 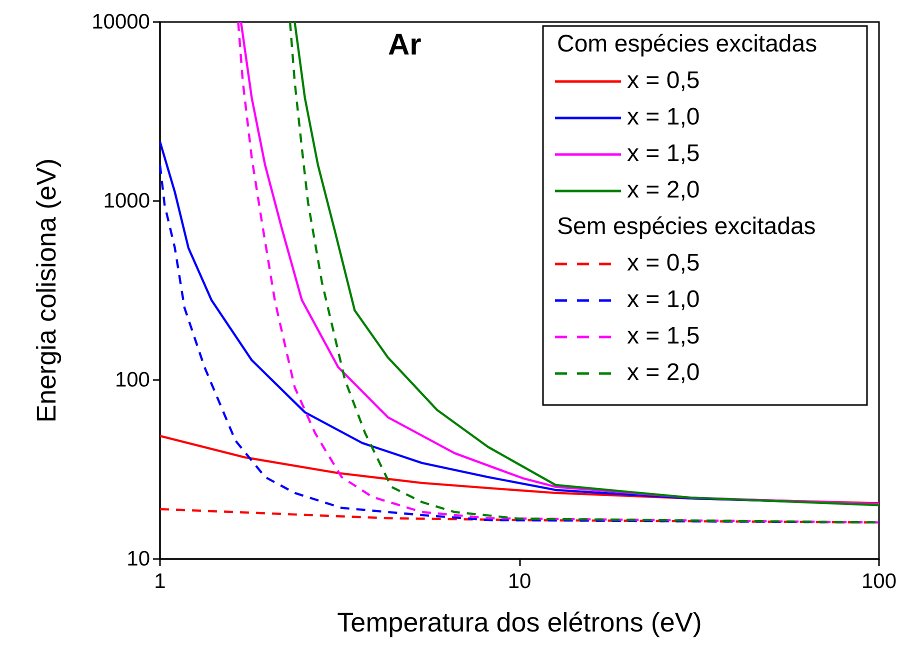 What do you see at coordinates (879, 581) in the screenshot?
I see `x-tick-label: 100` at bounding box center [879, 581].